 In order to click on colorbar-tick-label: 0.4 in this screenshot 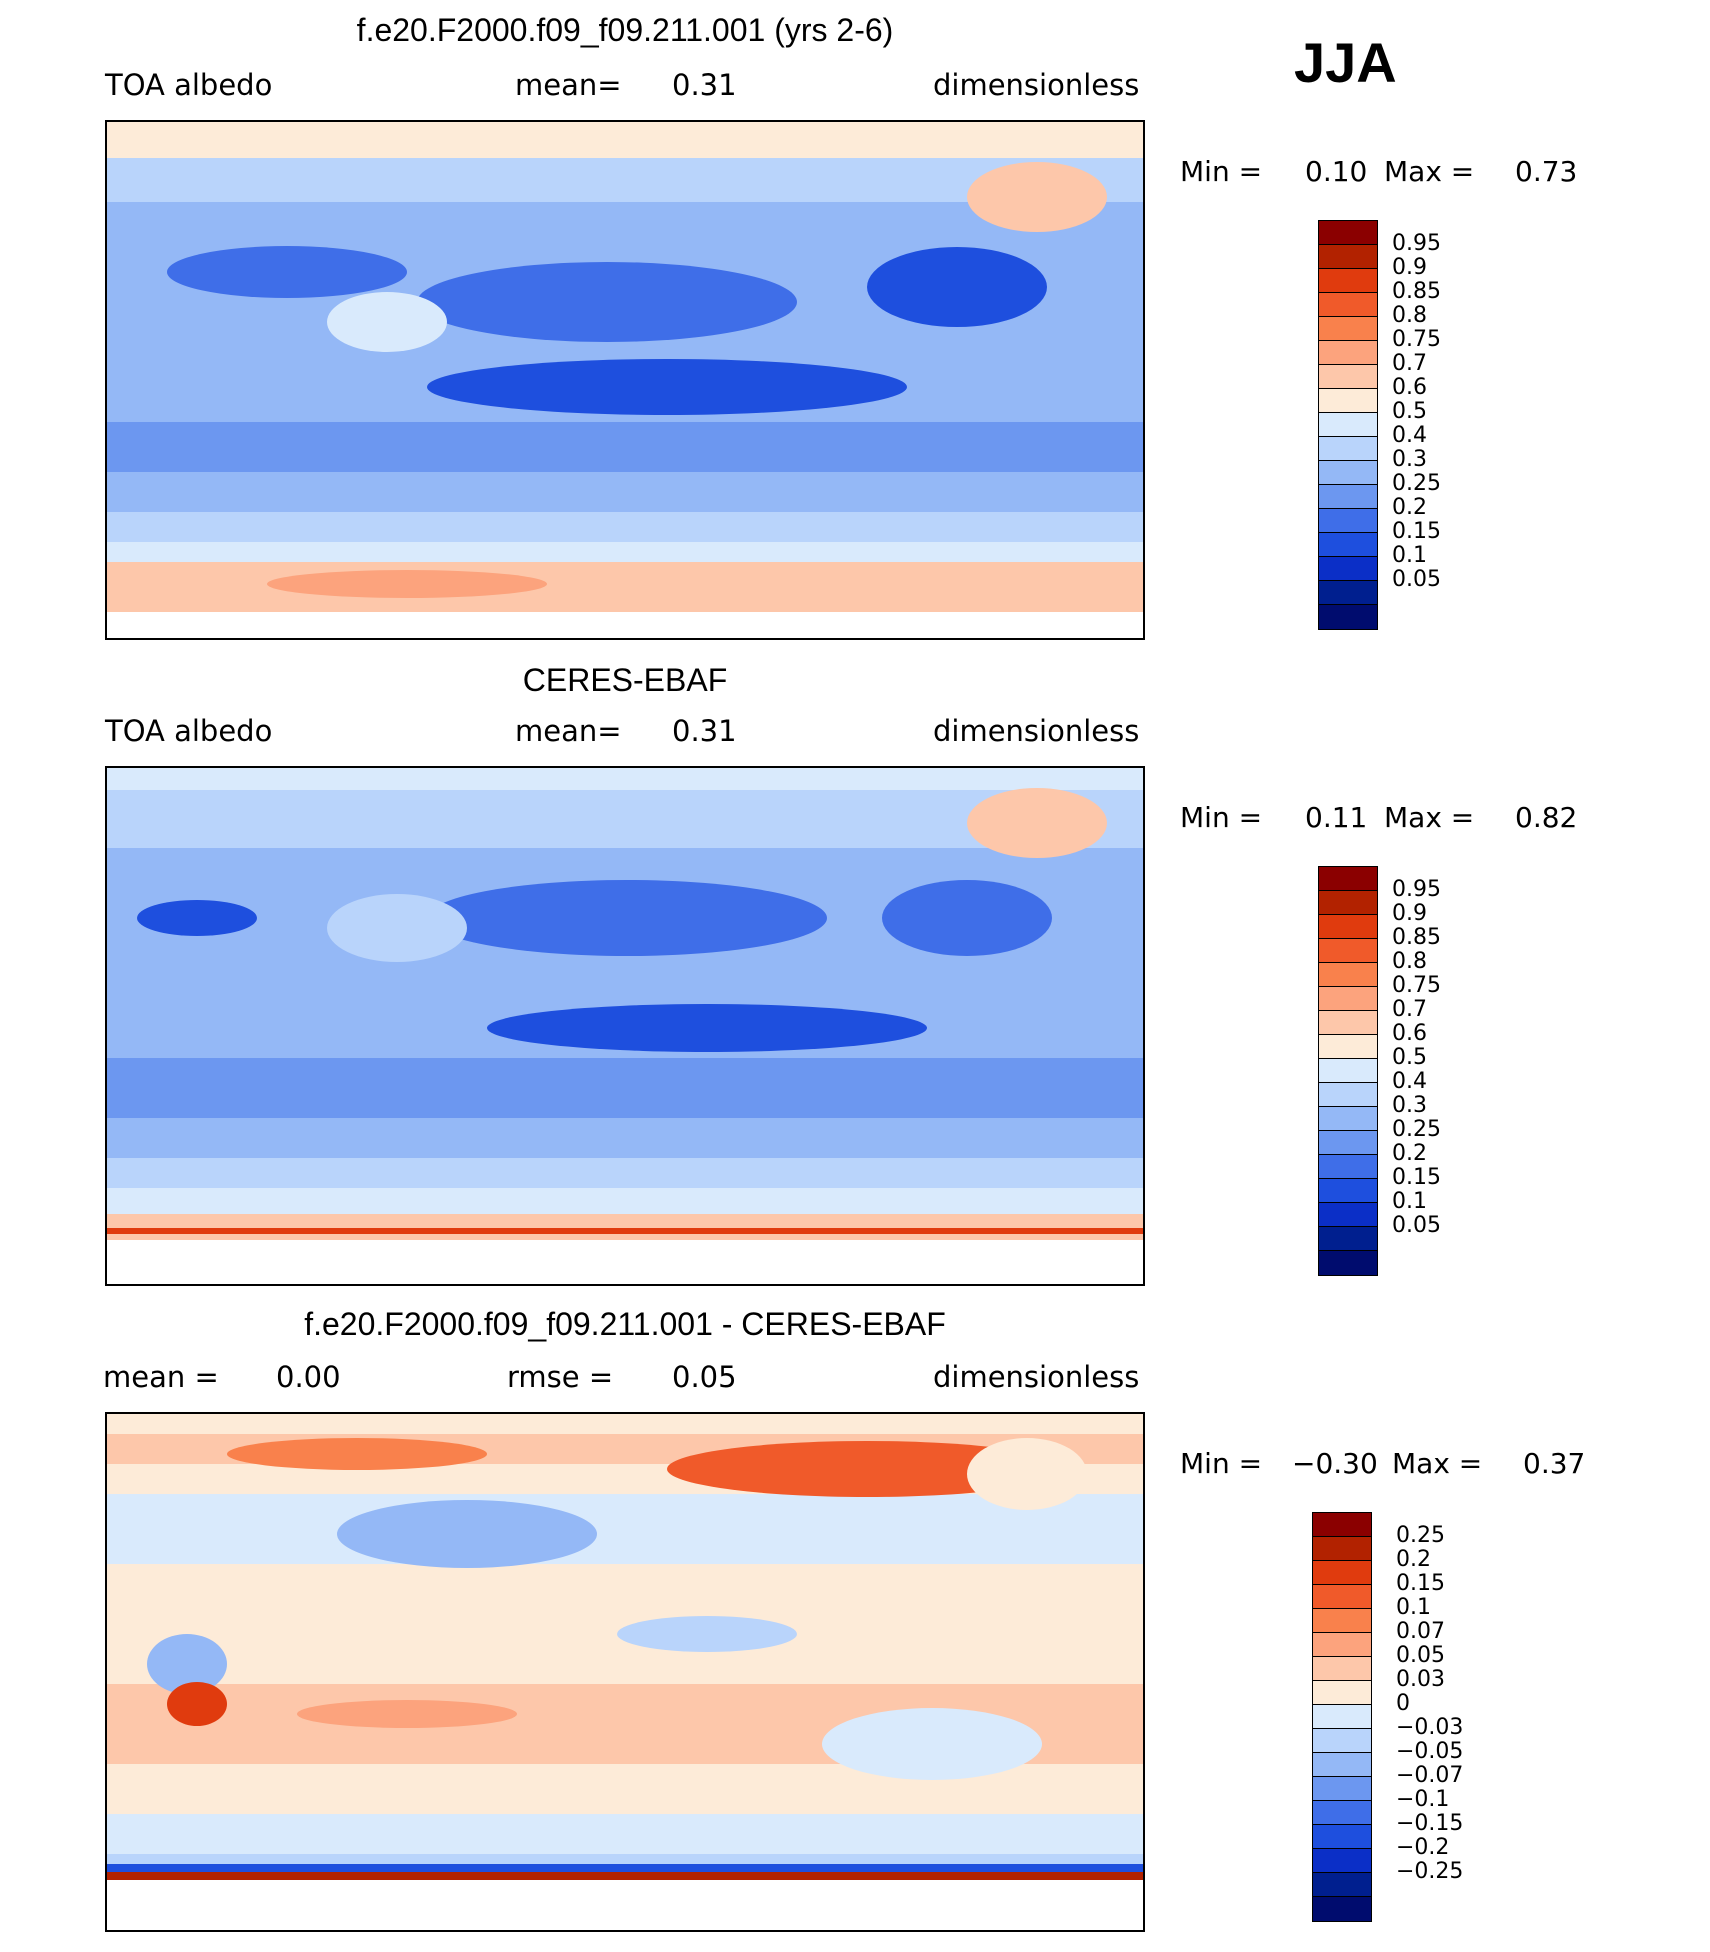, I will do `click(1409, 435)`.